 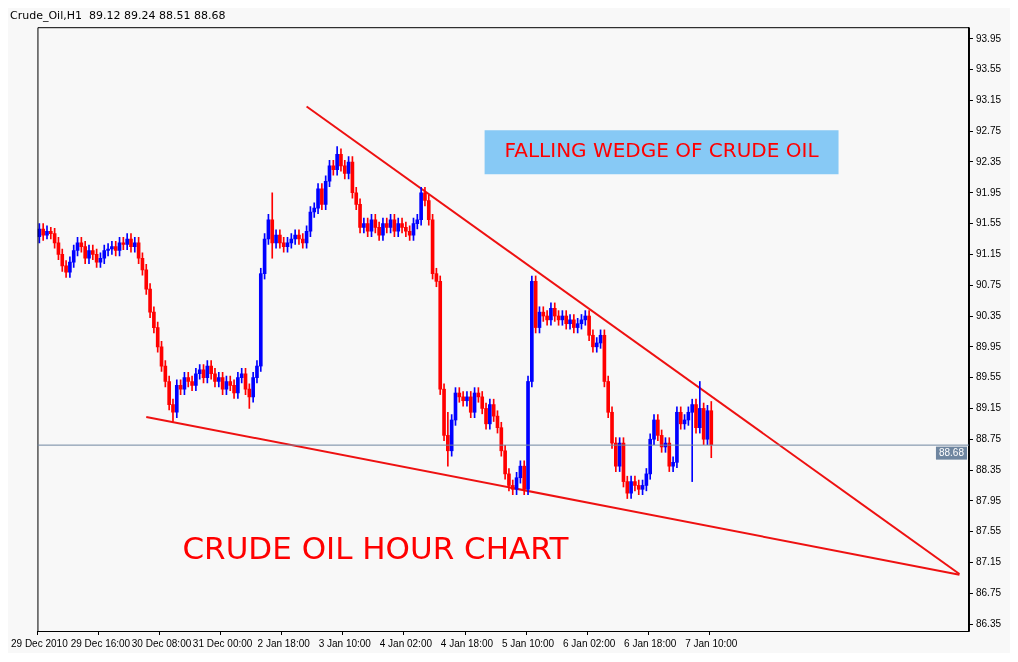 What do you see at coordinates (284, 643) in the screenshot?
I see `x-tick-label: 2 Jan 18:00` at bounding box center [284, 643].